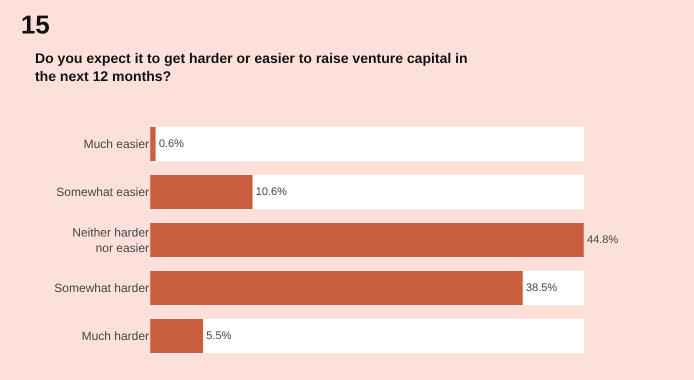  I want to click on y-tick-label: Much harder, so click(115, 336).